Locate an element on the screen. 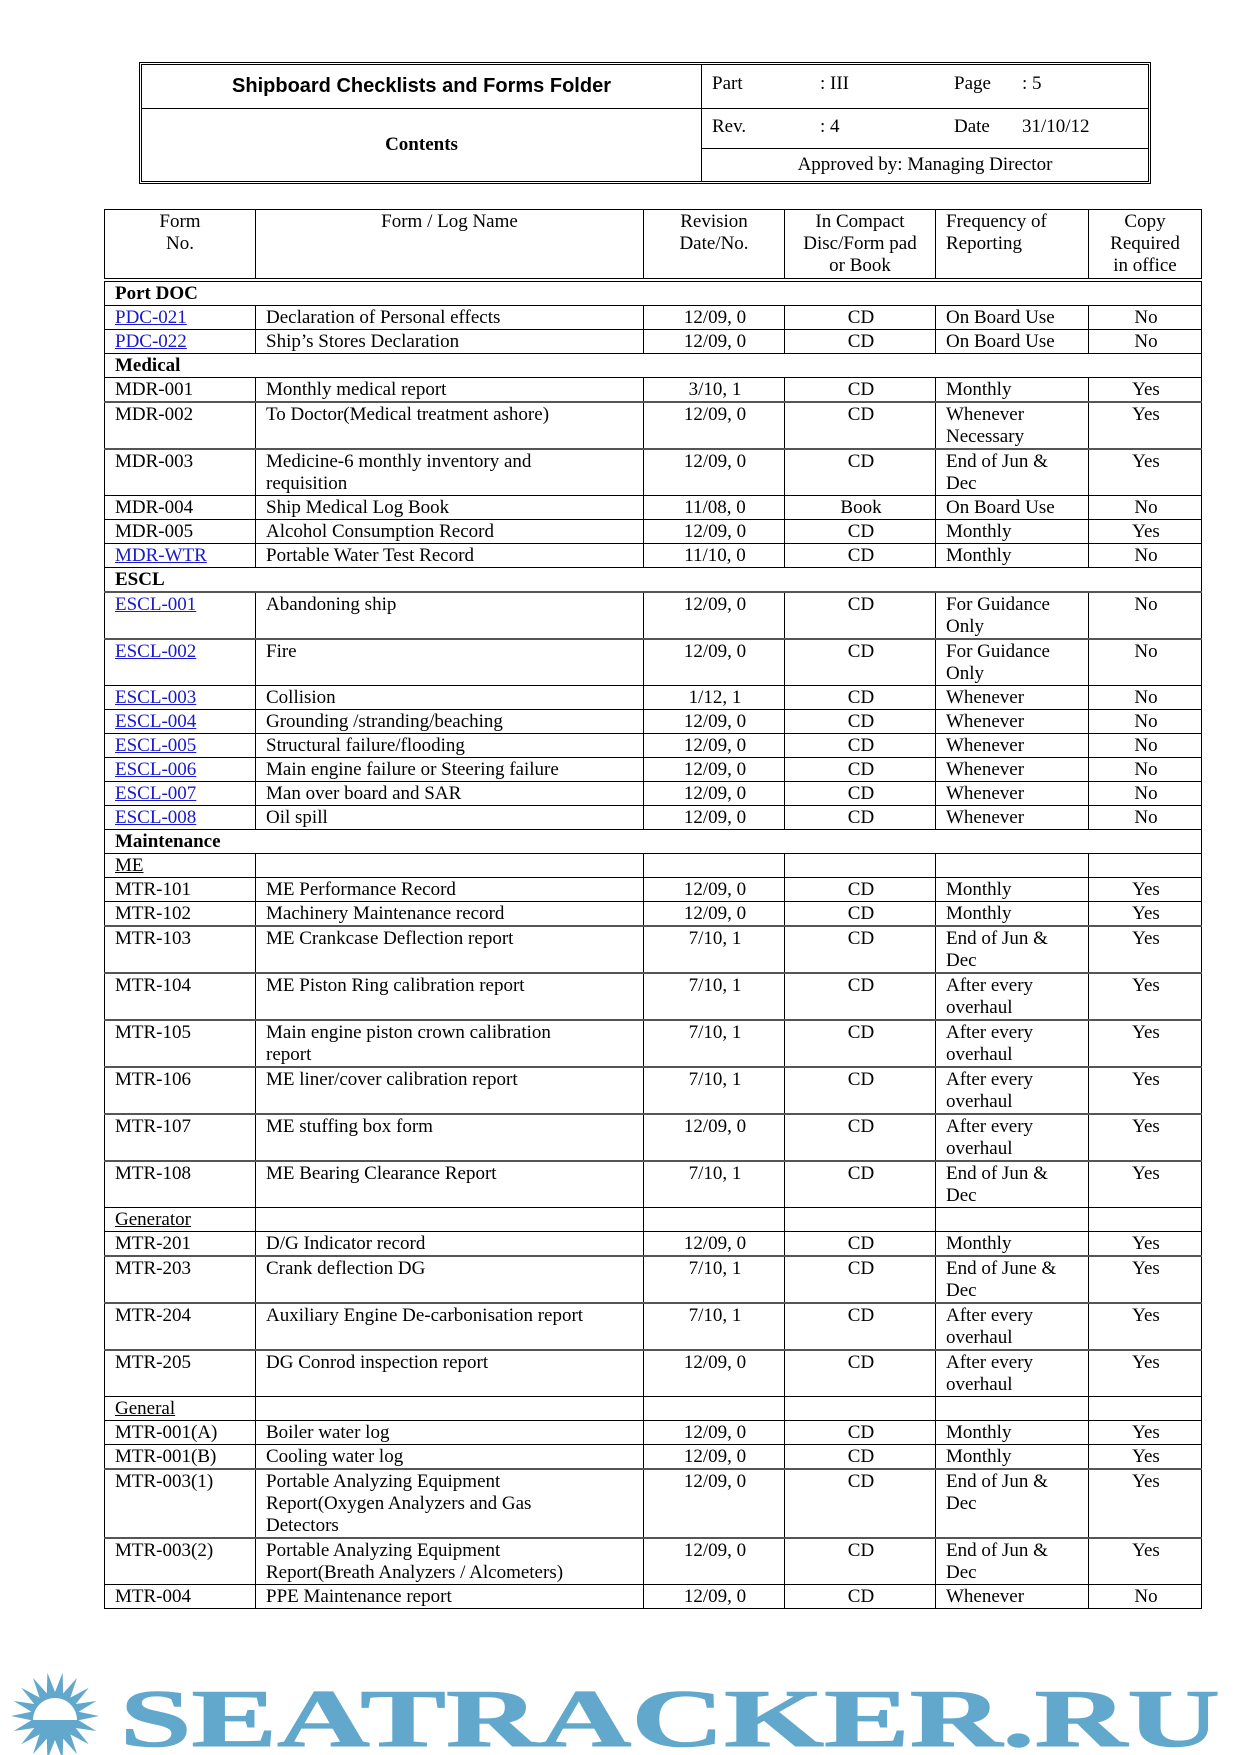 The width and height of the screenshot is (1241, 1755). cell-form-name: Man over board and SAR is located at coordinates (449, 793).